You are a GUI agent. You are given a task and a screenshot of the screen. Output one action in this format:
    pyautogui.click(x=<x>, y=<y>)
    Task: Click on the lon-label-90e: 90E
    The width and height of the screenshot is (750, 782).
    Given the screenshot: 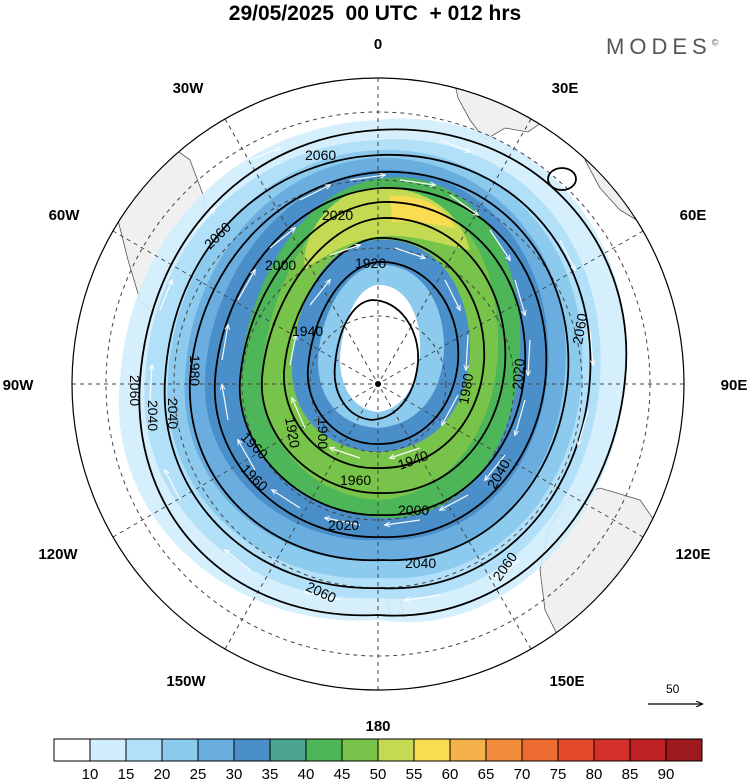 What is the action you would take?
    pyautogui.click(x=734, y=385)
    